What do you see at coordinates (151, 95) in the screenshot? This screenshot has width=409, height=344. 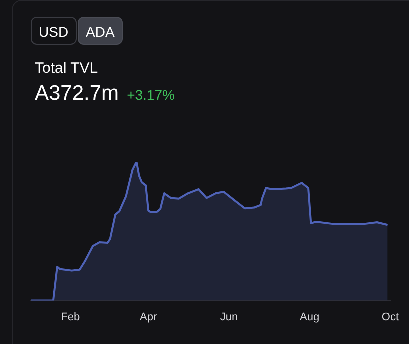 I see `text: +3.17%` at bounding box center [151, 95].